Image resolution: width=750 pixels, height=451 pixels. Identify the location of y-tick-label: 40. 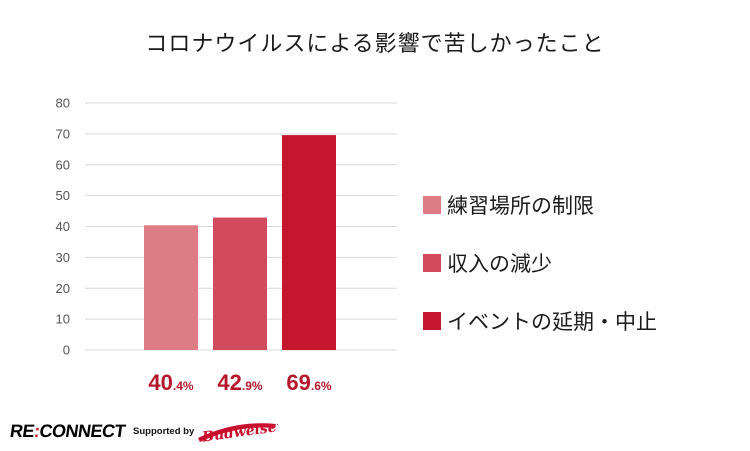
(63, 226).